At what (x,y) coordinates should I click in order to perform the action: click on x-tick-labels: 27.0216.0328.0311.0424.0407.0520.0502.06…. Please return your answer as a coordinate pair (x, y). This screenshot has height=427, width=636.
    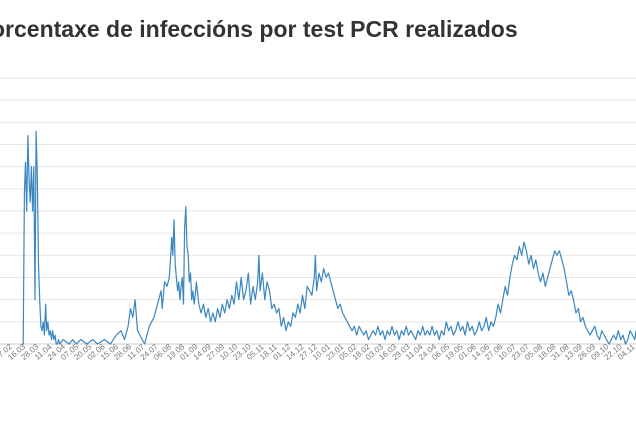
    Looking at the image, I should click on (318, 352).